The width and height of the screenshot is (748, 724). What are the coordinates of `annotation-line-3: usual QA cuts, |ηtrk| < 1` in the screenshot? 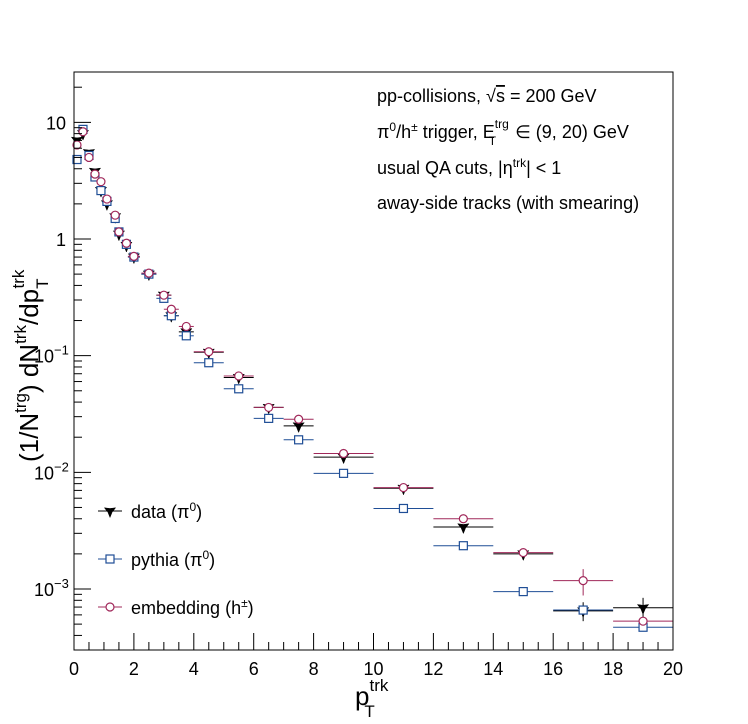 It's located at (469, 167).